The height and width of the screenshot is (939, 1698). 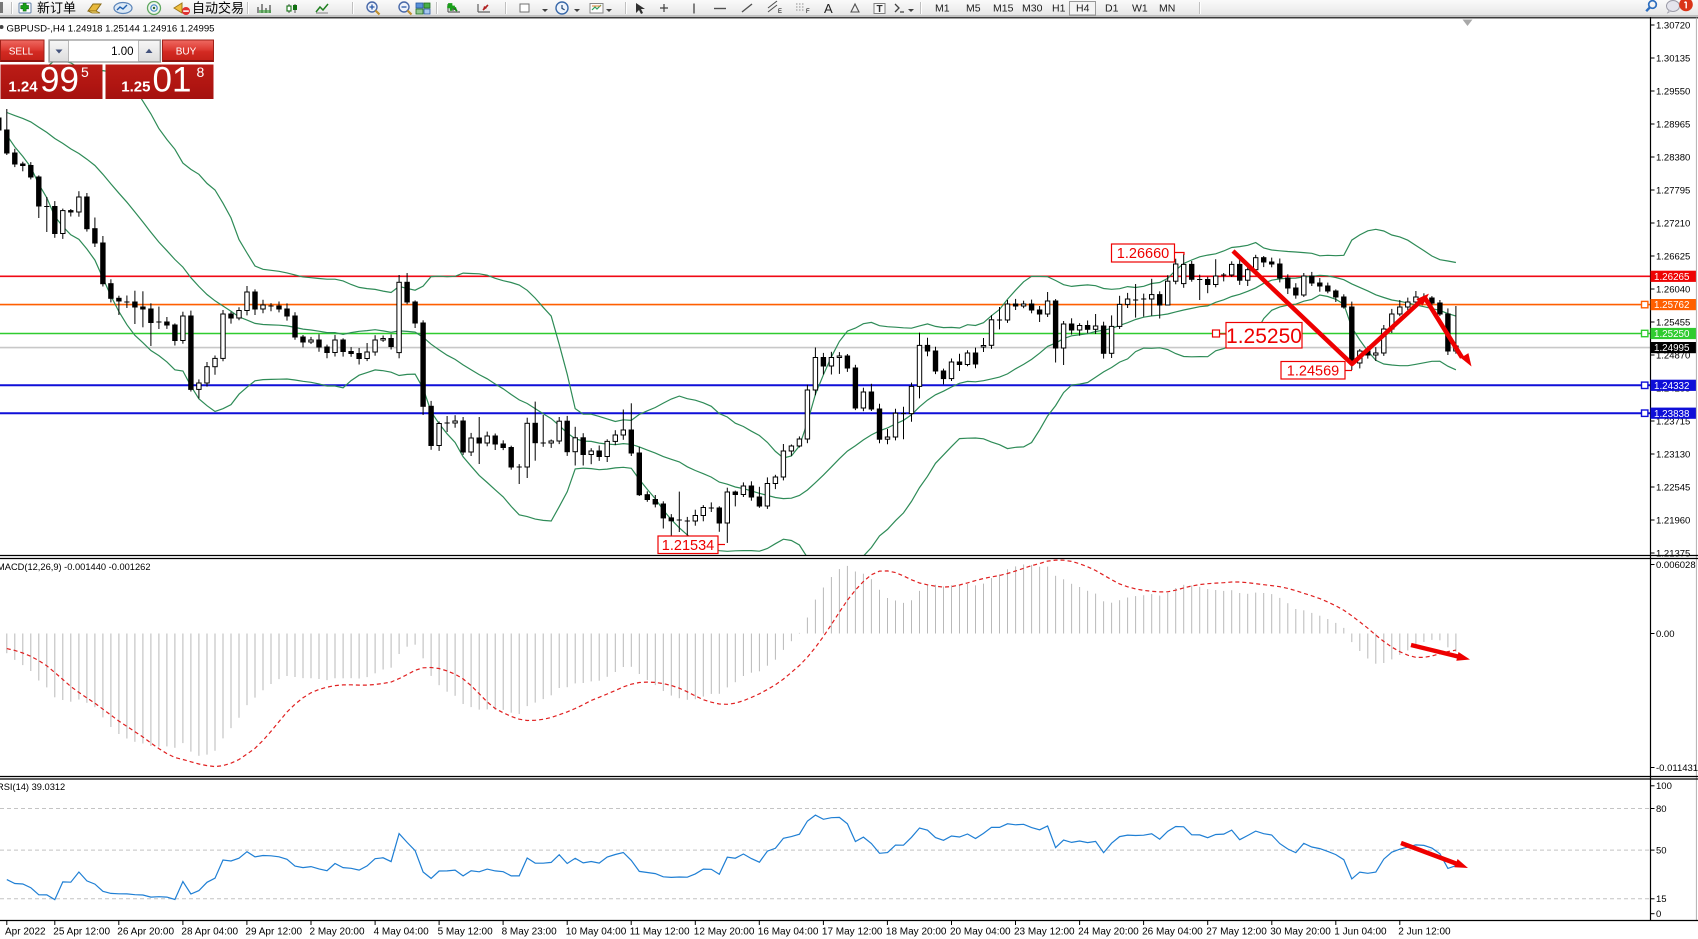 What do you see at coordinates (186, 52) in the screenshot?
I see `svg-text: BUY` at bounding box center [186, 52].